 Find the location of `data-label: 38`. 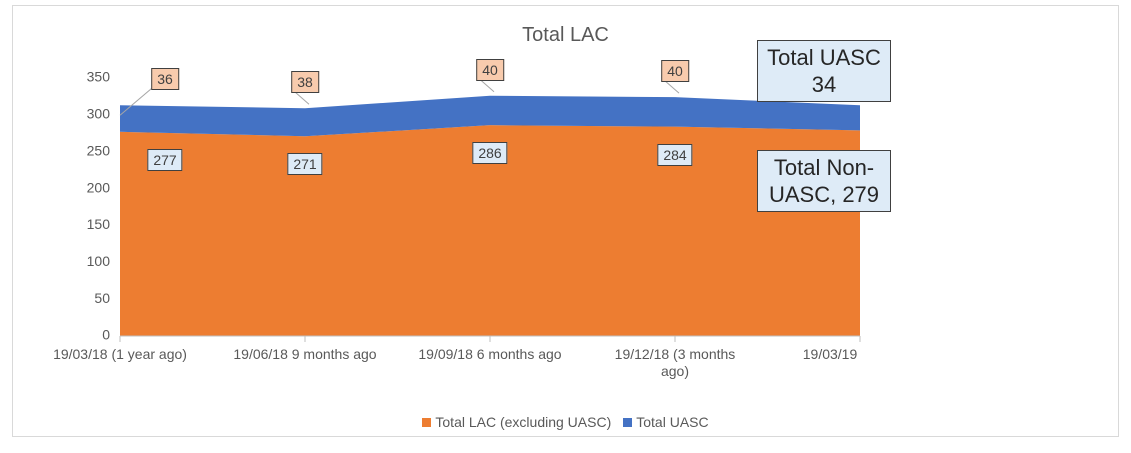

data-label: 38 is located at coordinates (305, 82).